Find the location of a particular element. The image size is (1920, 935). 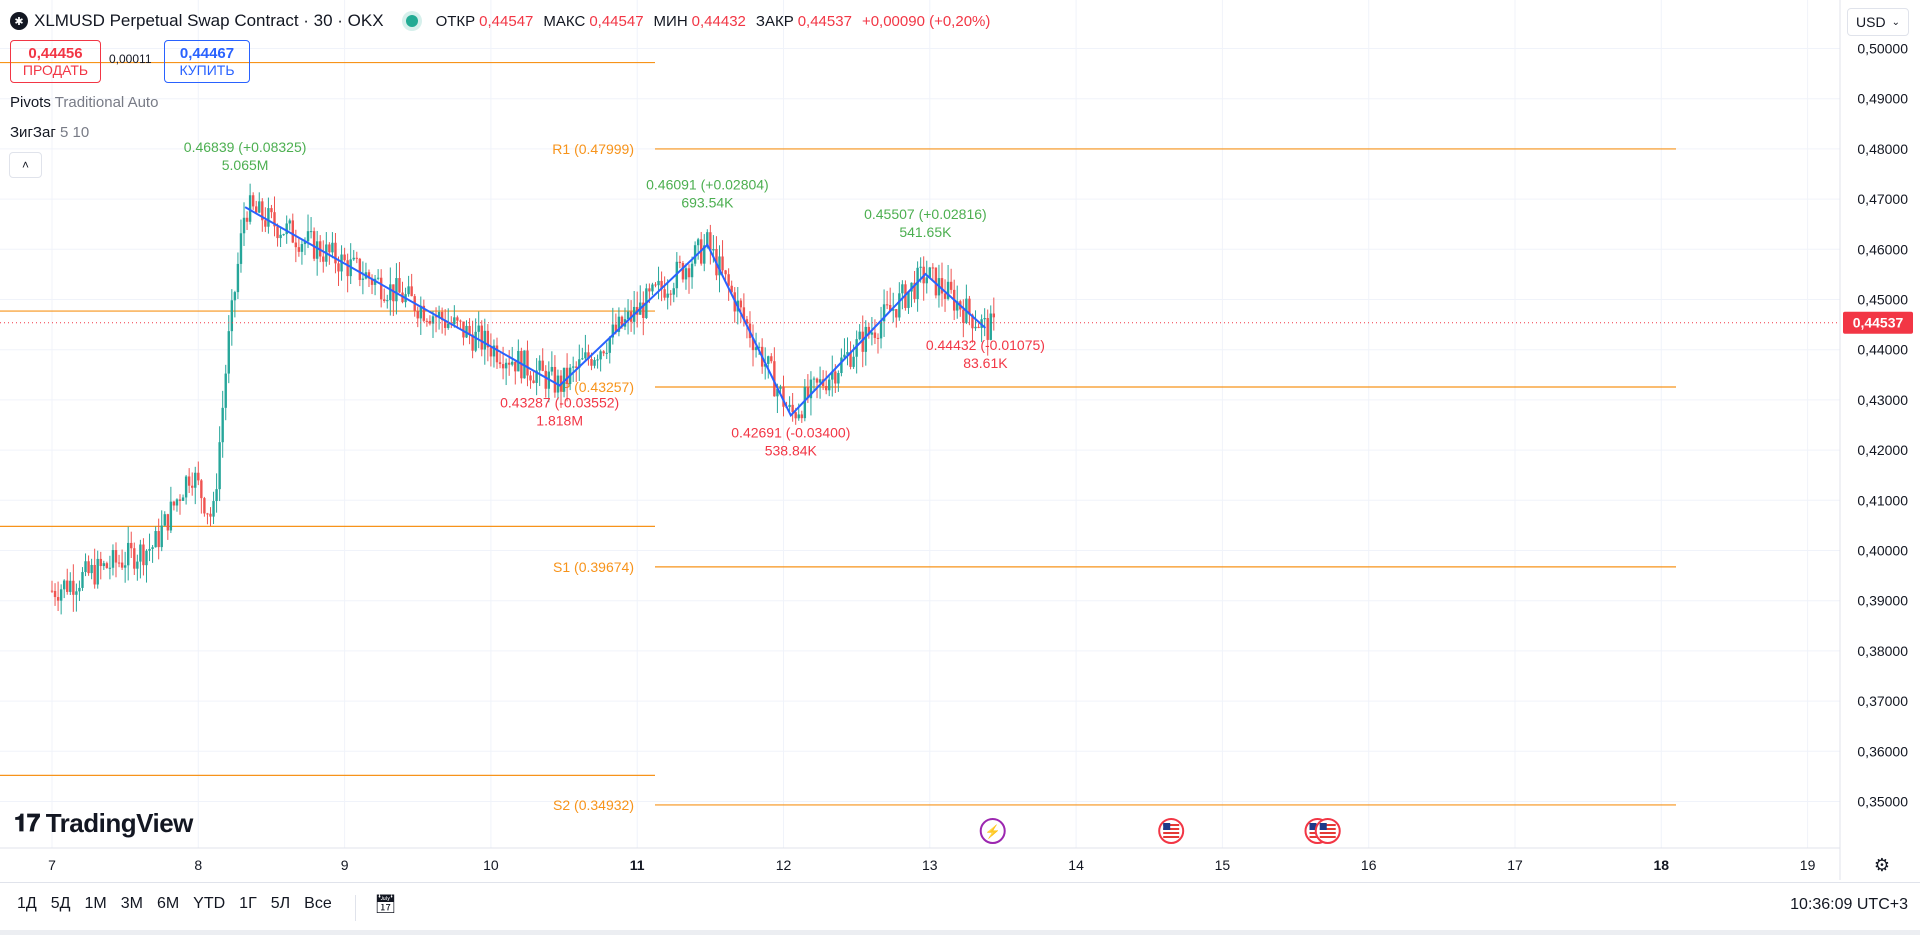

zigzag-price-label: 0.46091 (+0.02804) is located at coordinates (707, 185).